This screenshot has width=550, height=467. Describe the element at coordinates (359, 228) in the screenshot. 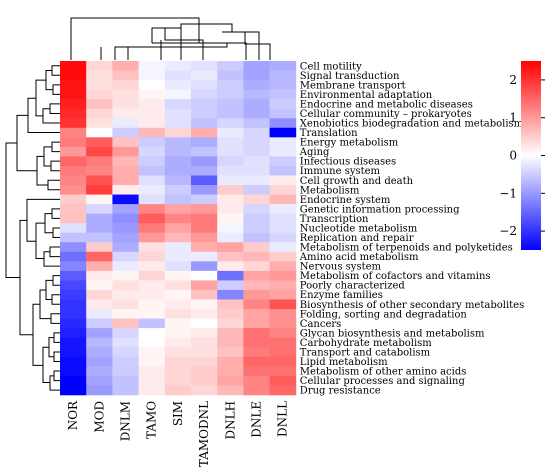

I see `row-label: Nucleotide metabolism` at that location.